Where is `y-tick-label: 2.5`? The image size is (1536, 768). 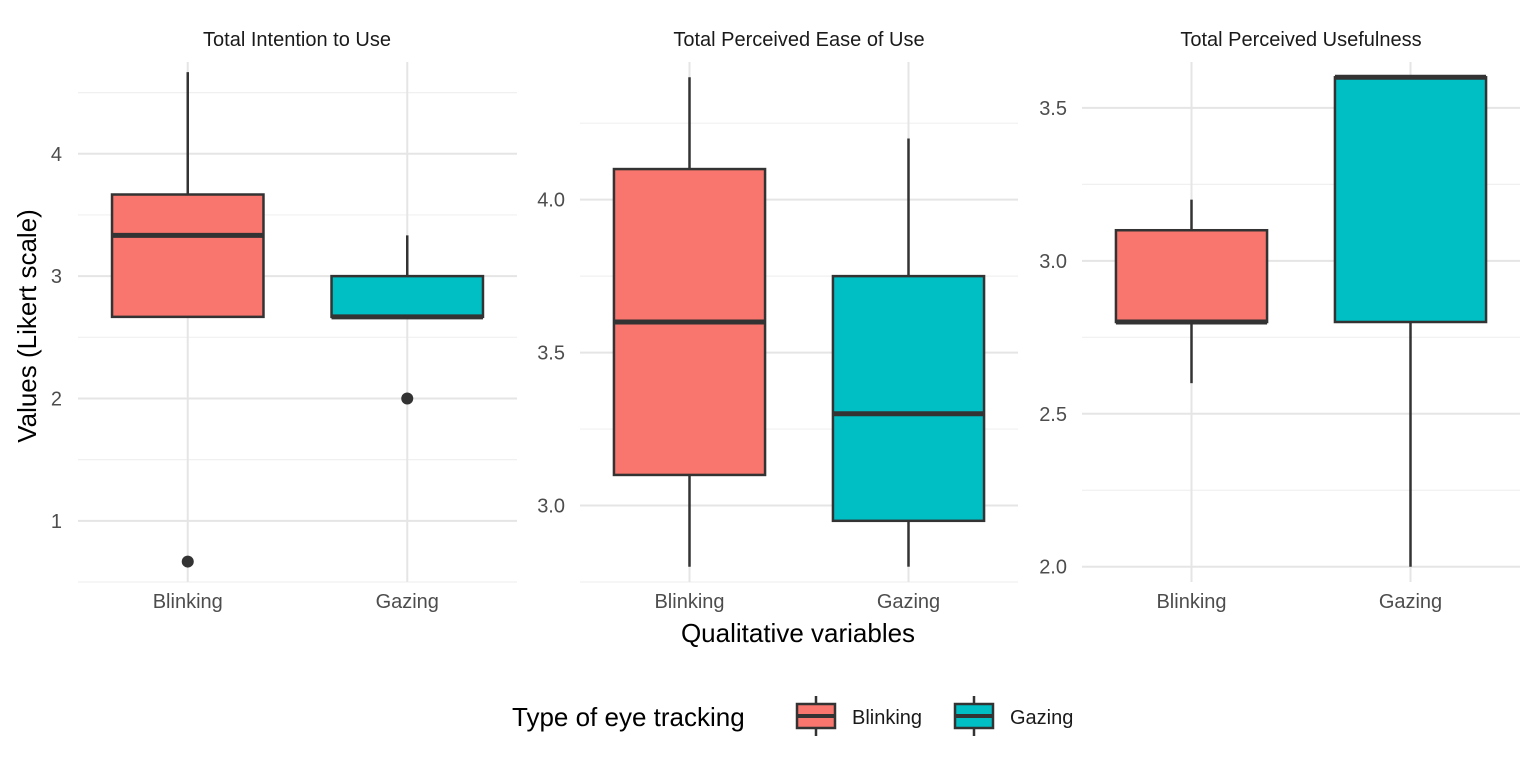 y-tick-label: 2.5 is located at coordinates (1053, 415).